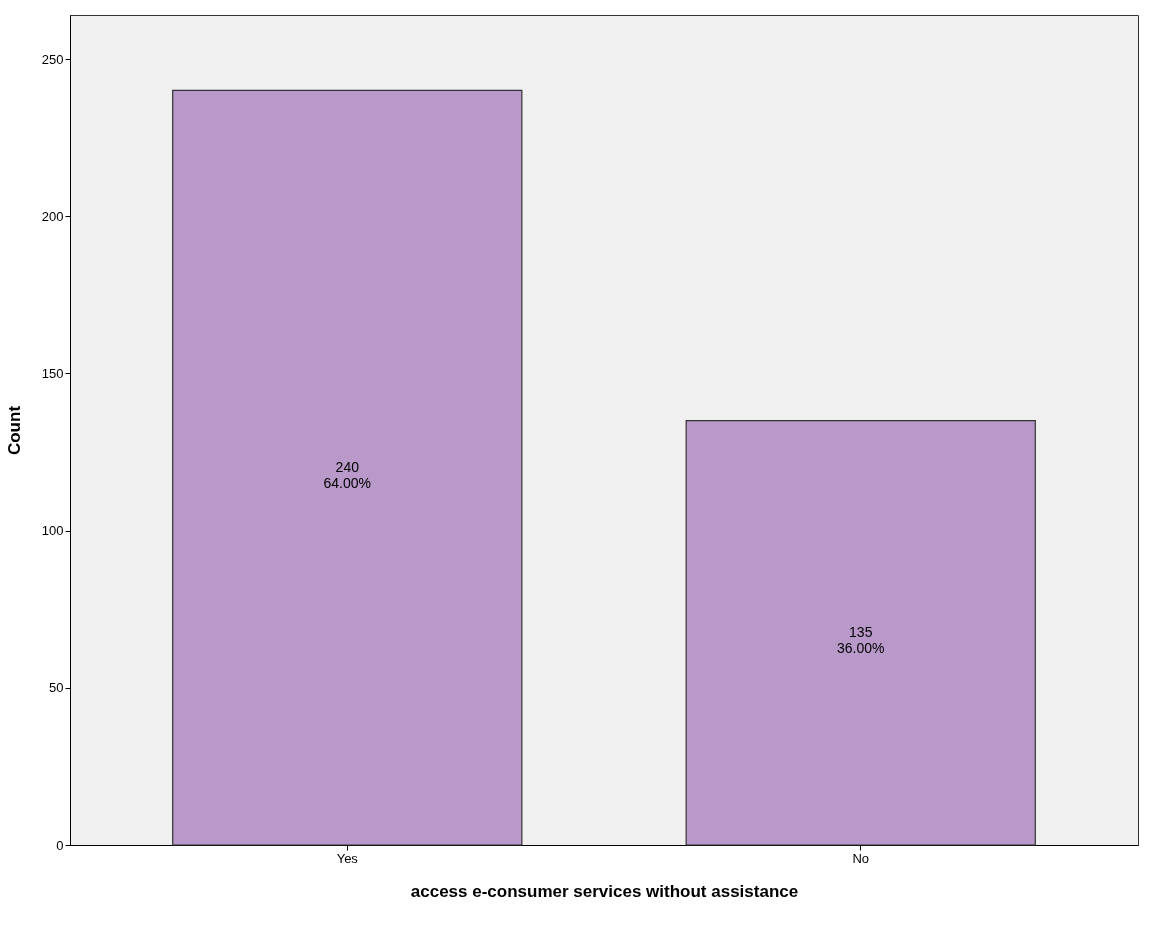 This screenshot has height=929, width=1169. Describe the element at coordinates (347, 858) in the screenshot. I see `x-tick-label: Yes` at that location.